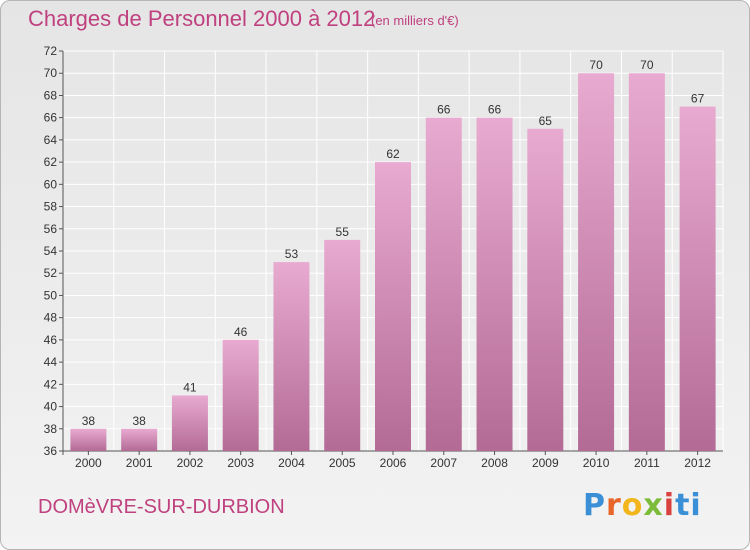 This screenshot has width=750, height=550. What do you see at coordinates (51, 184) in the screenshot?
I see `y-tick-label: 60` at bounding box center [51, 184].